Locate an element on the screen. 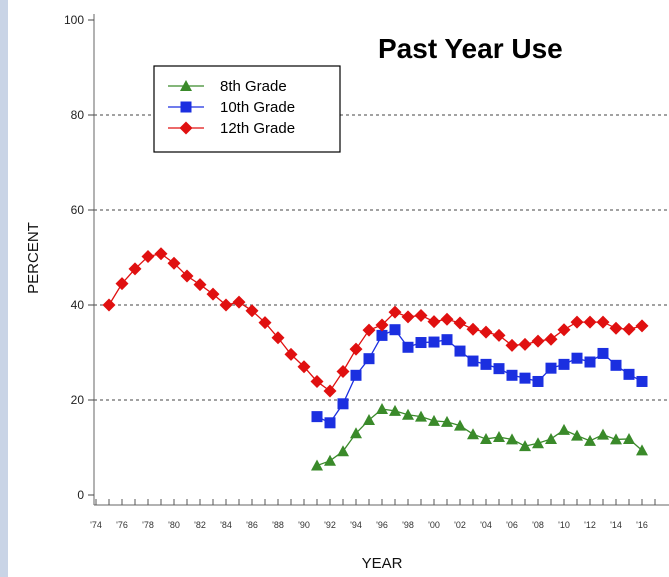  legend-label-8th-grade: 8th Grade is located at coordinates (253, 86).